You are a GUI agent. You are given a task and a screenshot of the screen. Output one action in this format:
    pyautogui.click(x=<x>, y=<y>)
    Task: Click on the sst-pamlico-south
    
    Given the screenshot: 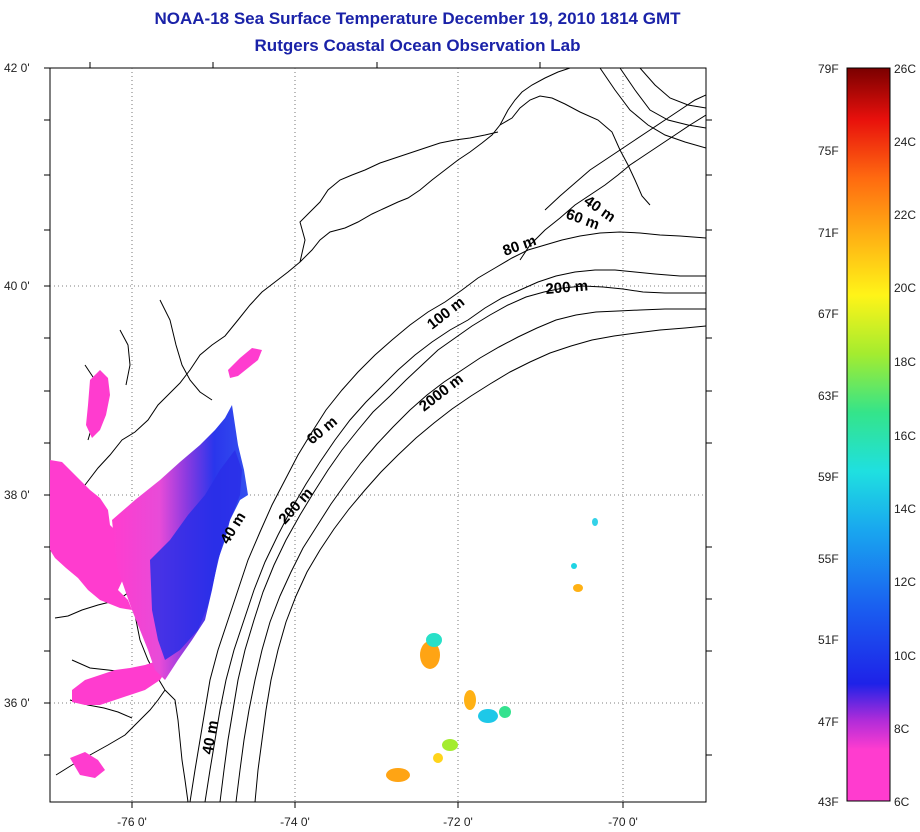 What is the action you would take?
    pyautogui.click(x=87, y=765)
    